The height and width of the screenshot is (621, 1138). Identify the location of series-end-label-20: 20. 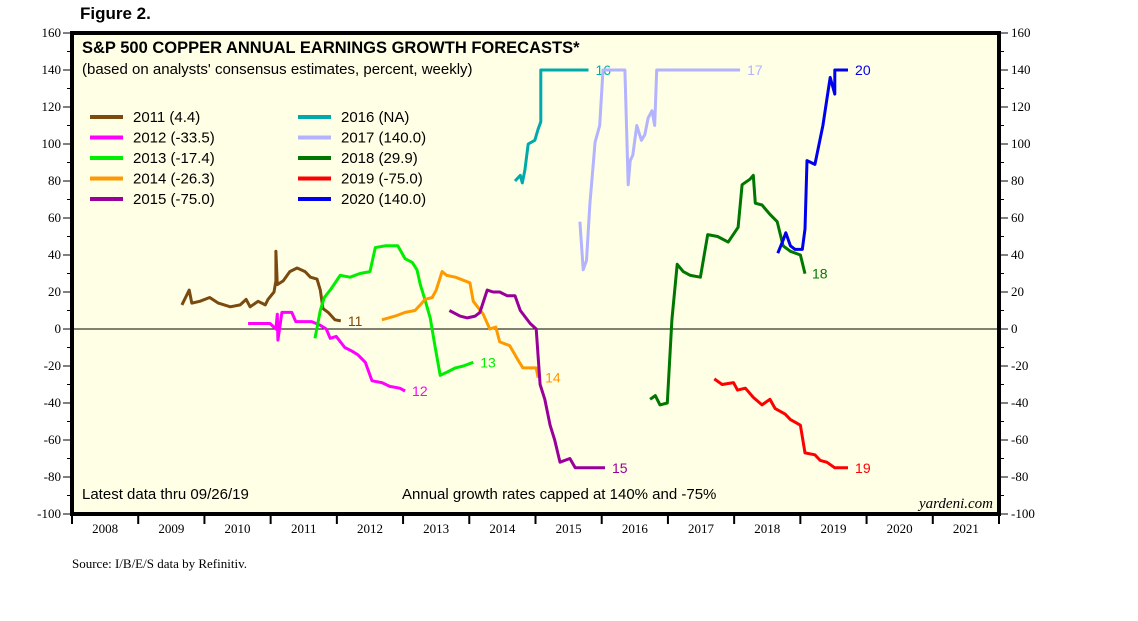
(863, 70).